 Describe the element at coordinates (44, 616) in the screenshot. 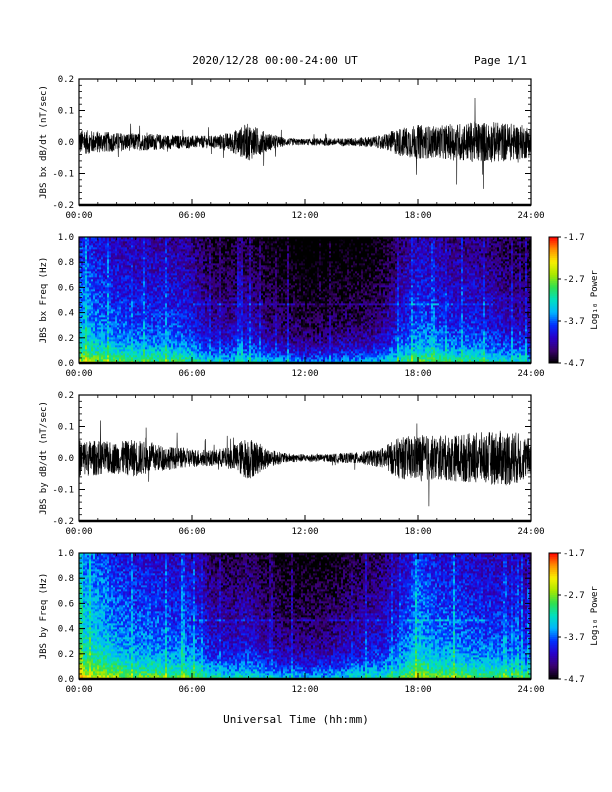

I see `y-axis-label: JBS by Freq (Hz)` at that location.